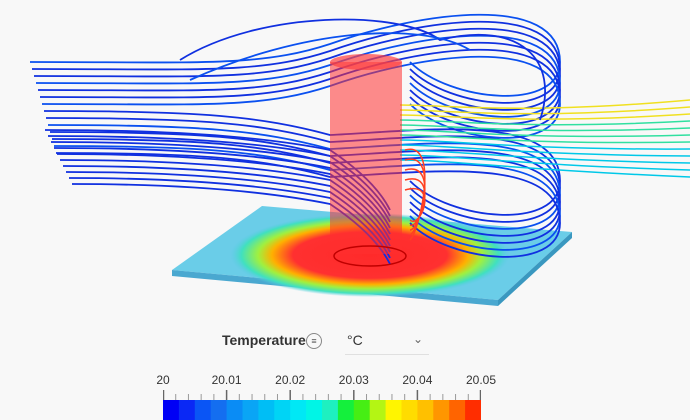 The width and height of the screenshot is (690, 420). Describe the element at coordinates (353, 380) in the screenshot. I see `tick-label: 20.03` at that location.